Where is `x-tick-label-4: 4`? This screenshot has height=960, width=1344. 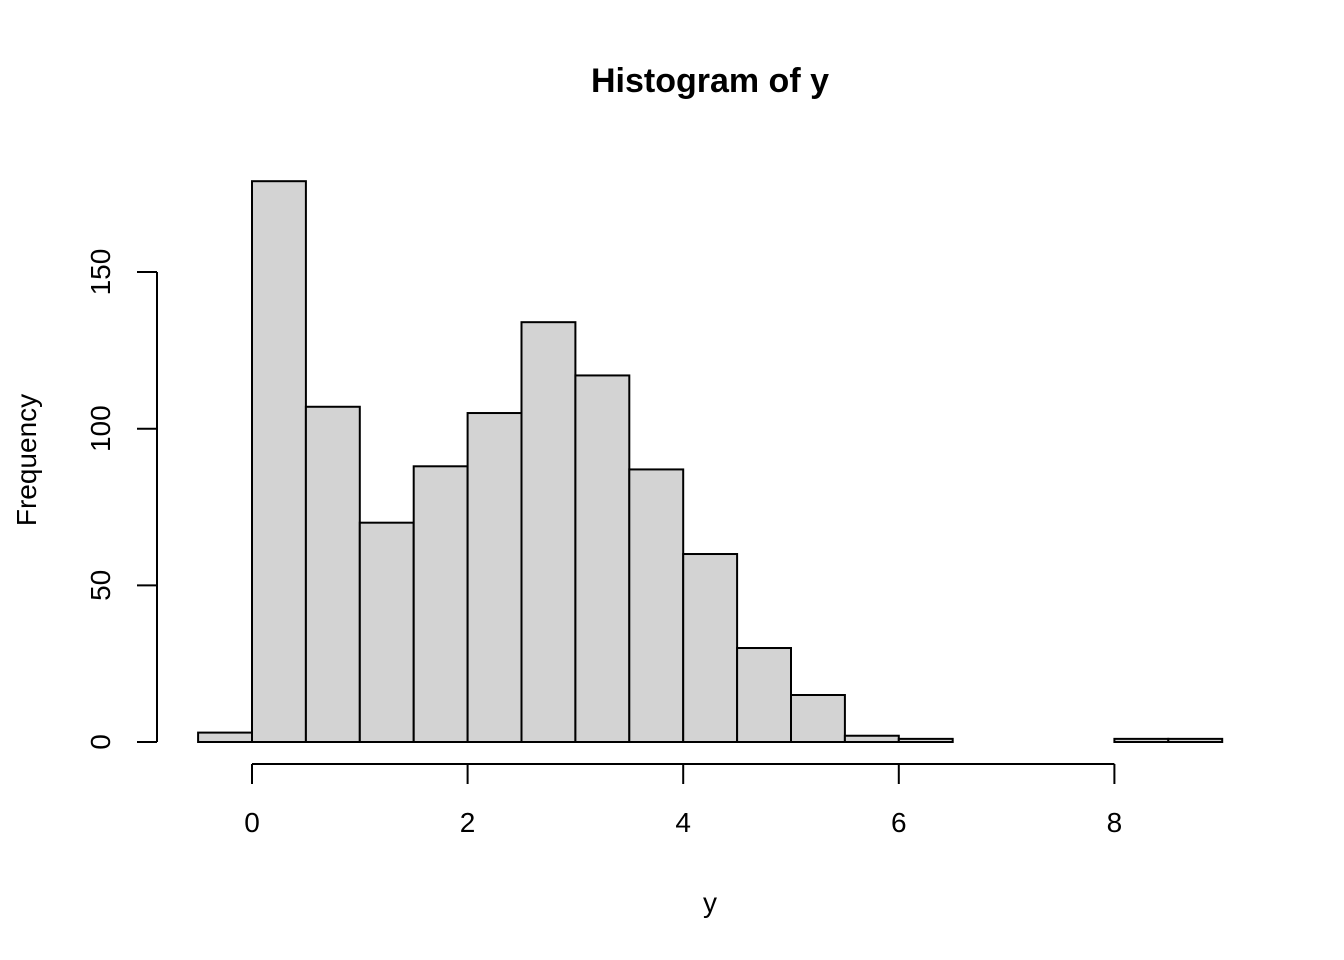
x-tick-label-4: 4 is located at coordinates (683, 822).